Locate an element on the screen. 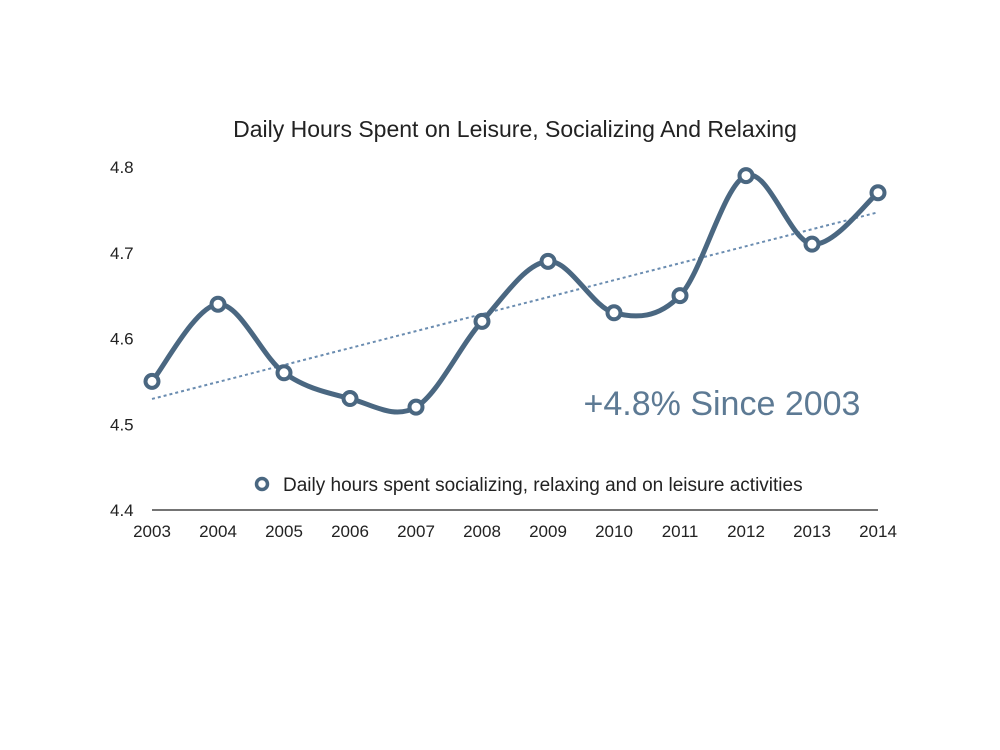 This screenshot has height=750, width=1000. y-tick-label: 4.8 is located at coordinates (122, 167).